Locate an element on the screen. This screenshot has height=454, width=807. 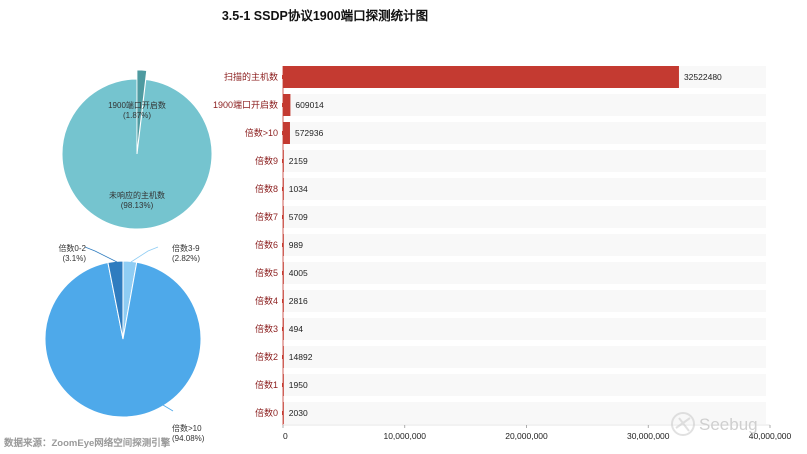
value-label: 5709 is located at coordinates (298, 217).